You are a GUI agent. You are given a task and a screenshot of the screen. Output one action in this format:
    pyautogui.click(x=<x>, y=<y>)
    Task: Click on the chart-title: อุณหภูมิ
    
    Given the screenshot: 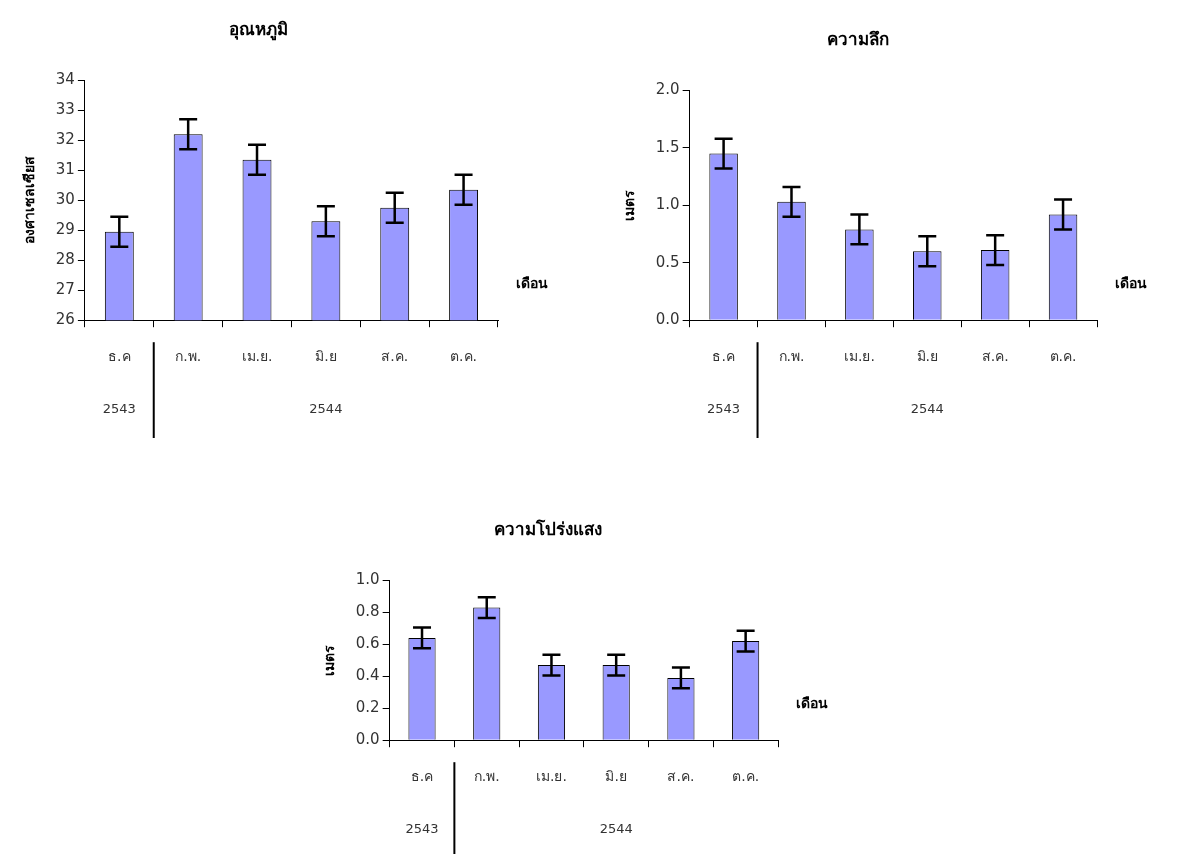 What is the action you would take?
    pyautogui.click(x=258, y=29)
    